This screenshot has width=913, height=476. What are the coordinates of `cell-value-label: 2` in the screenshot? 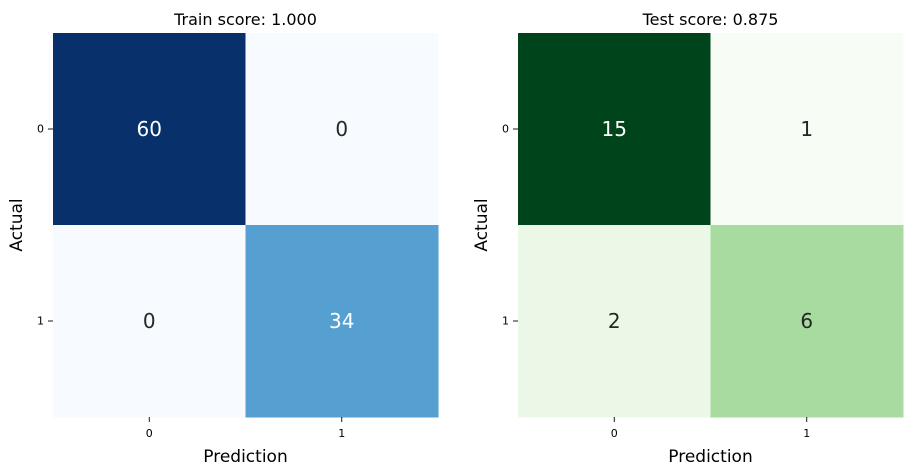 It's located at (614, 321).